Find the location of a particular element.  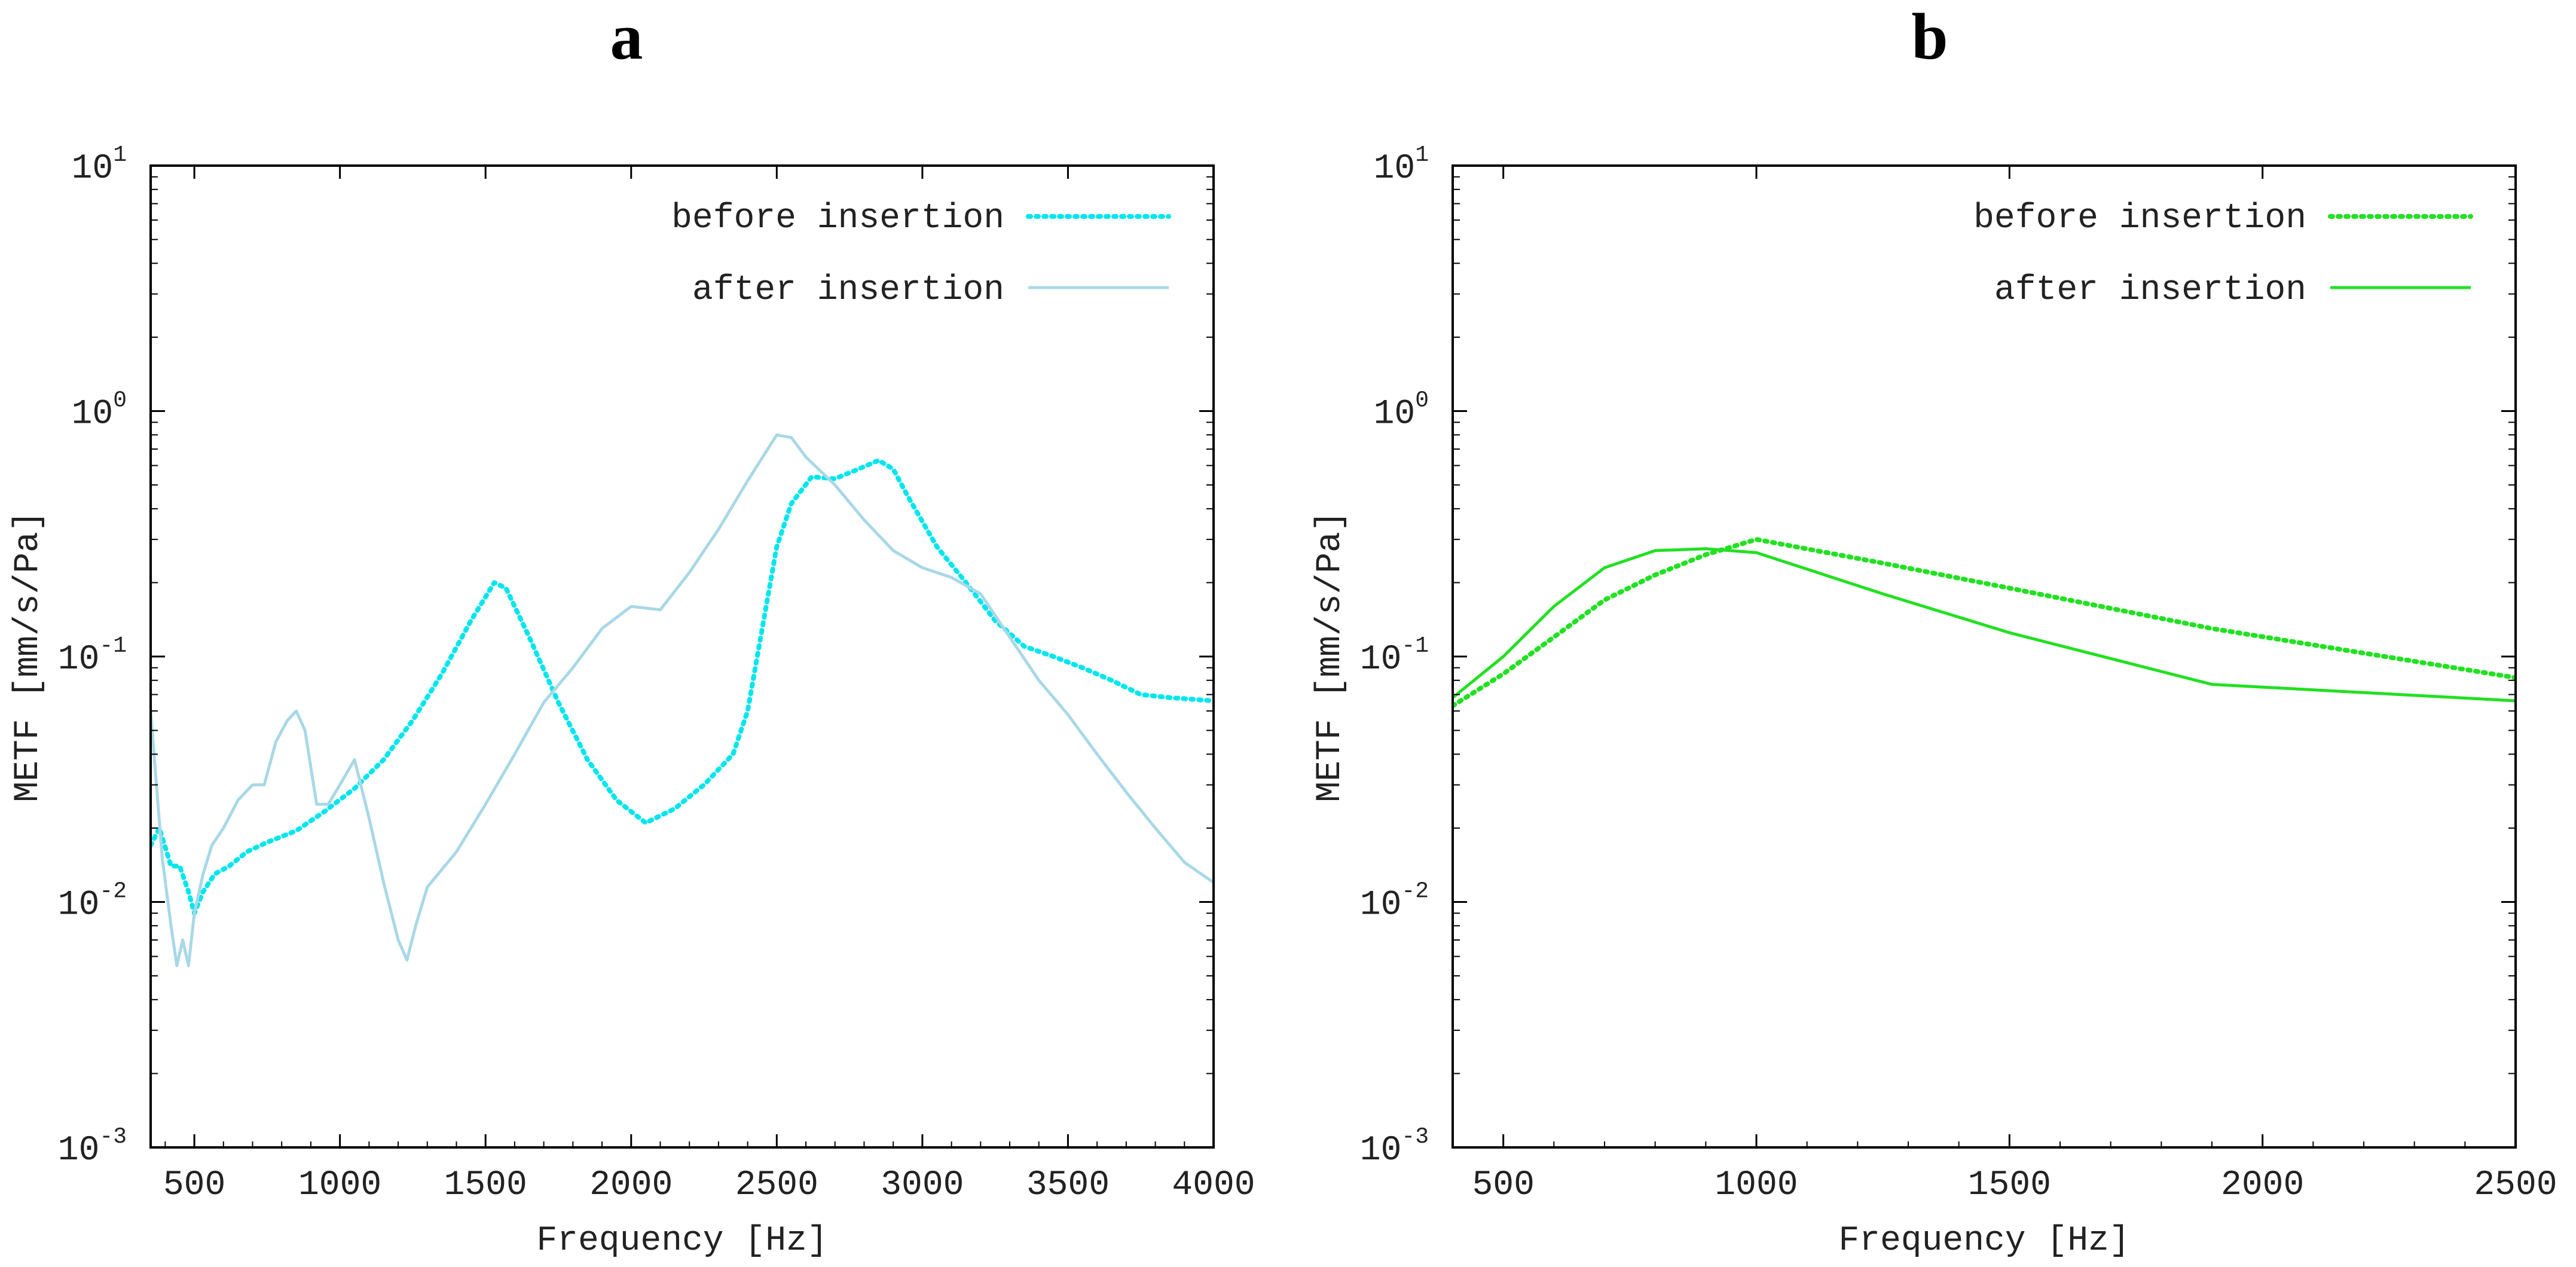

panel-a-ylabel: METF [mm/s/Pa] is located at coordinates (29, 656).